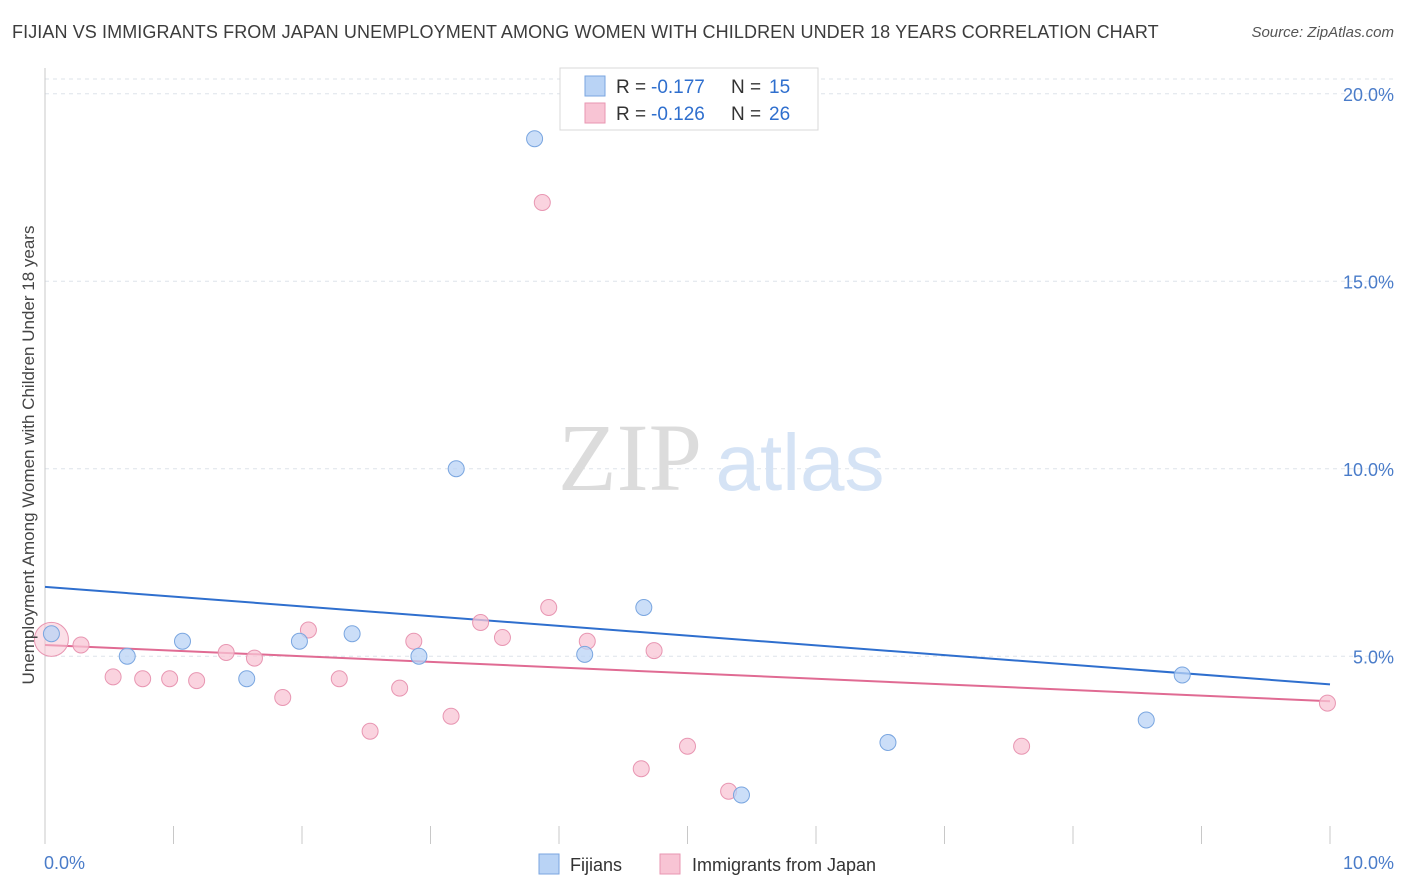  Describe the element at coordinates (1368, 470) in the screenshot. I see `y-tick-label-1: 10.0%` at that location.